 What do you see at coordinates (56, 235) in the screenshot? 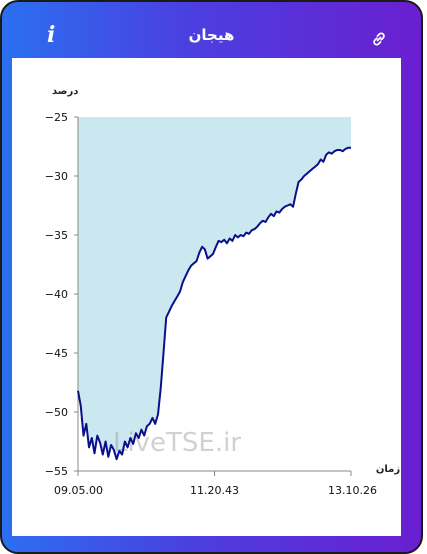
I see `y-tick-label: −35` at bounding box center [56, 235].